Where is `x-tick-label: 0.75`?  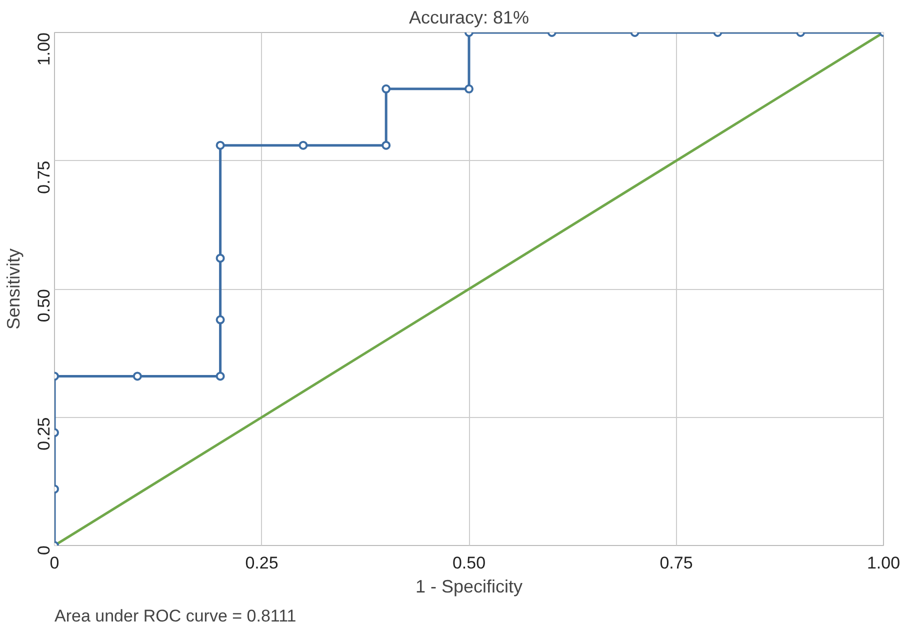 x-tick-label: 0.75 is located at coordinates (676, 563).